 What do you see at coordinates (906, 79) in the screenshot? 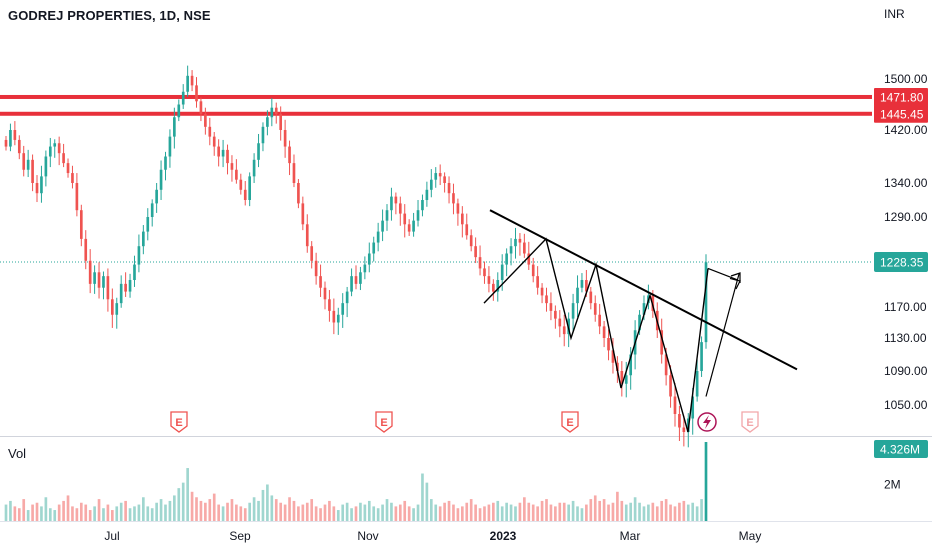
I see `y-tick-label: 1500.00` at bounding box center [906, 79].